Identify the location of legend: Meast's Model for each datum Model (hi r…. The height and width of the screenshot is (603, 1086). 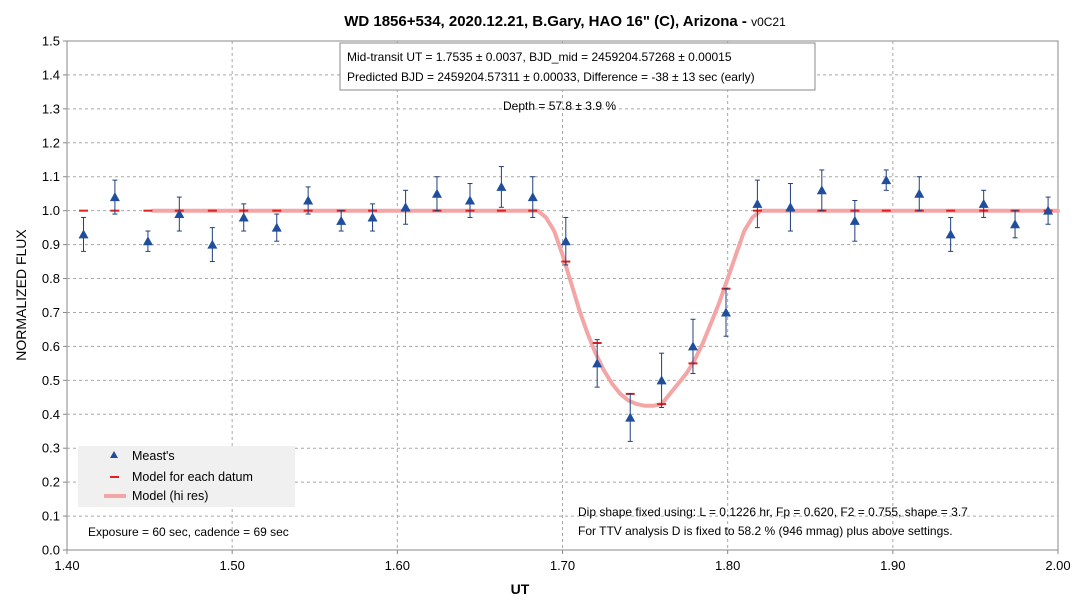
(186, 476).